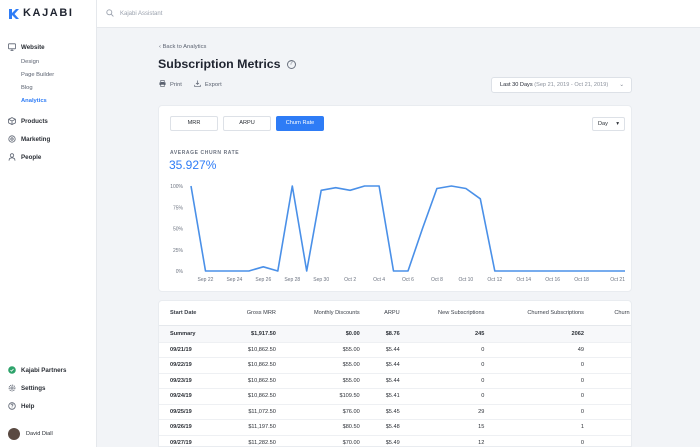 The width and height of the screenshot is (700, 447). I want to click on date-range-label: Last 30 Days, so click(516, 85).